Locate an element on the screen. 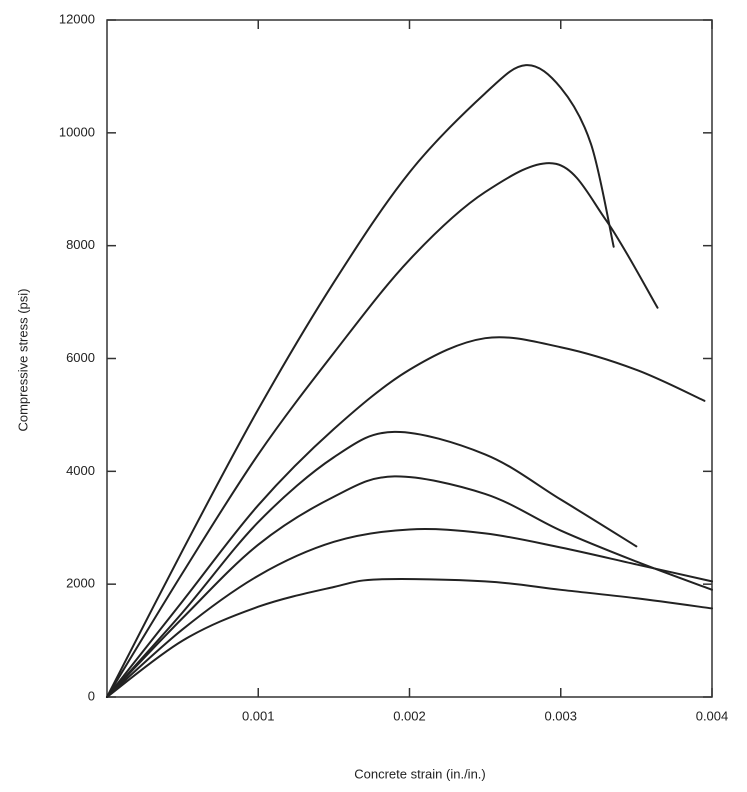 The width and height of the screenshot is (747, 792). curve is located at coordinates (409, 638).